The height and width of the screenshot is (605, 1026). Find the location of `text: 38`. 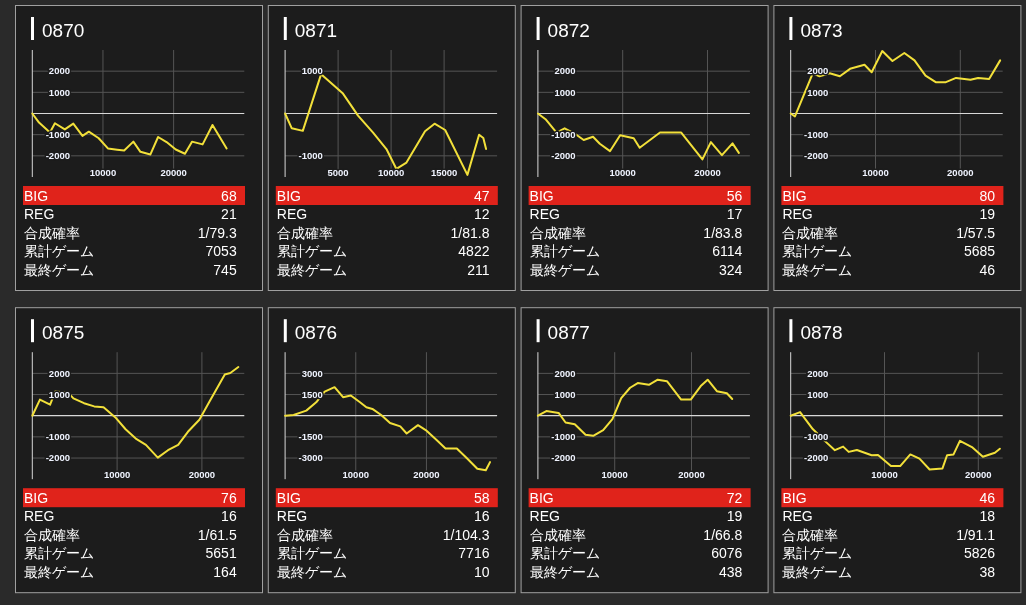

text: 38 is located at coordinates (987, 572).